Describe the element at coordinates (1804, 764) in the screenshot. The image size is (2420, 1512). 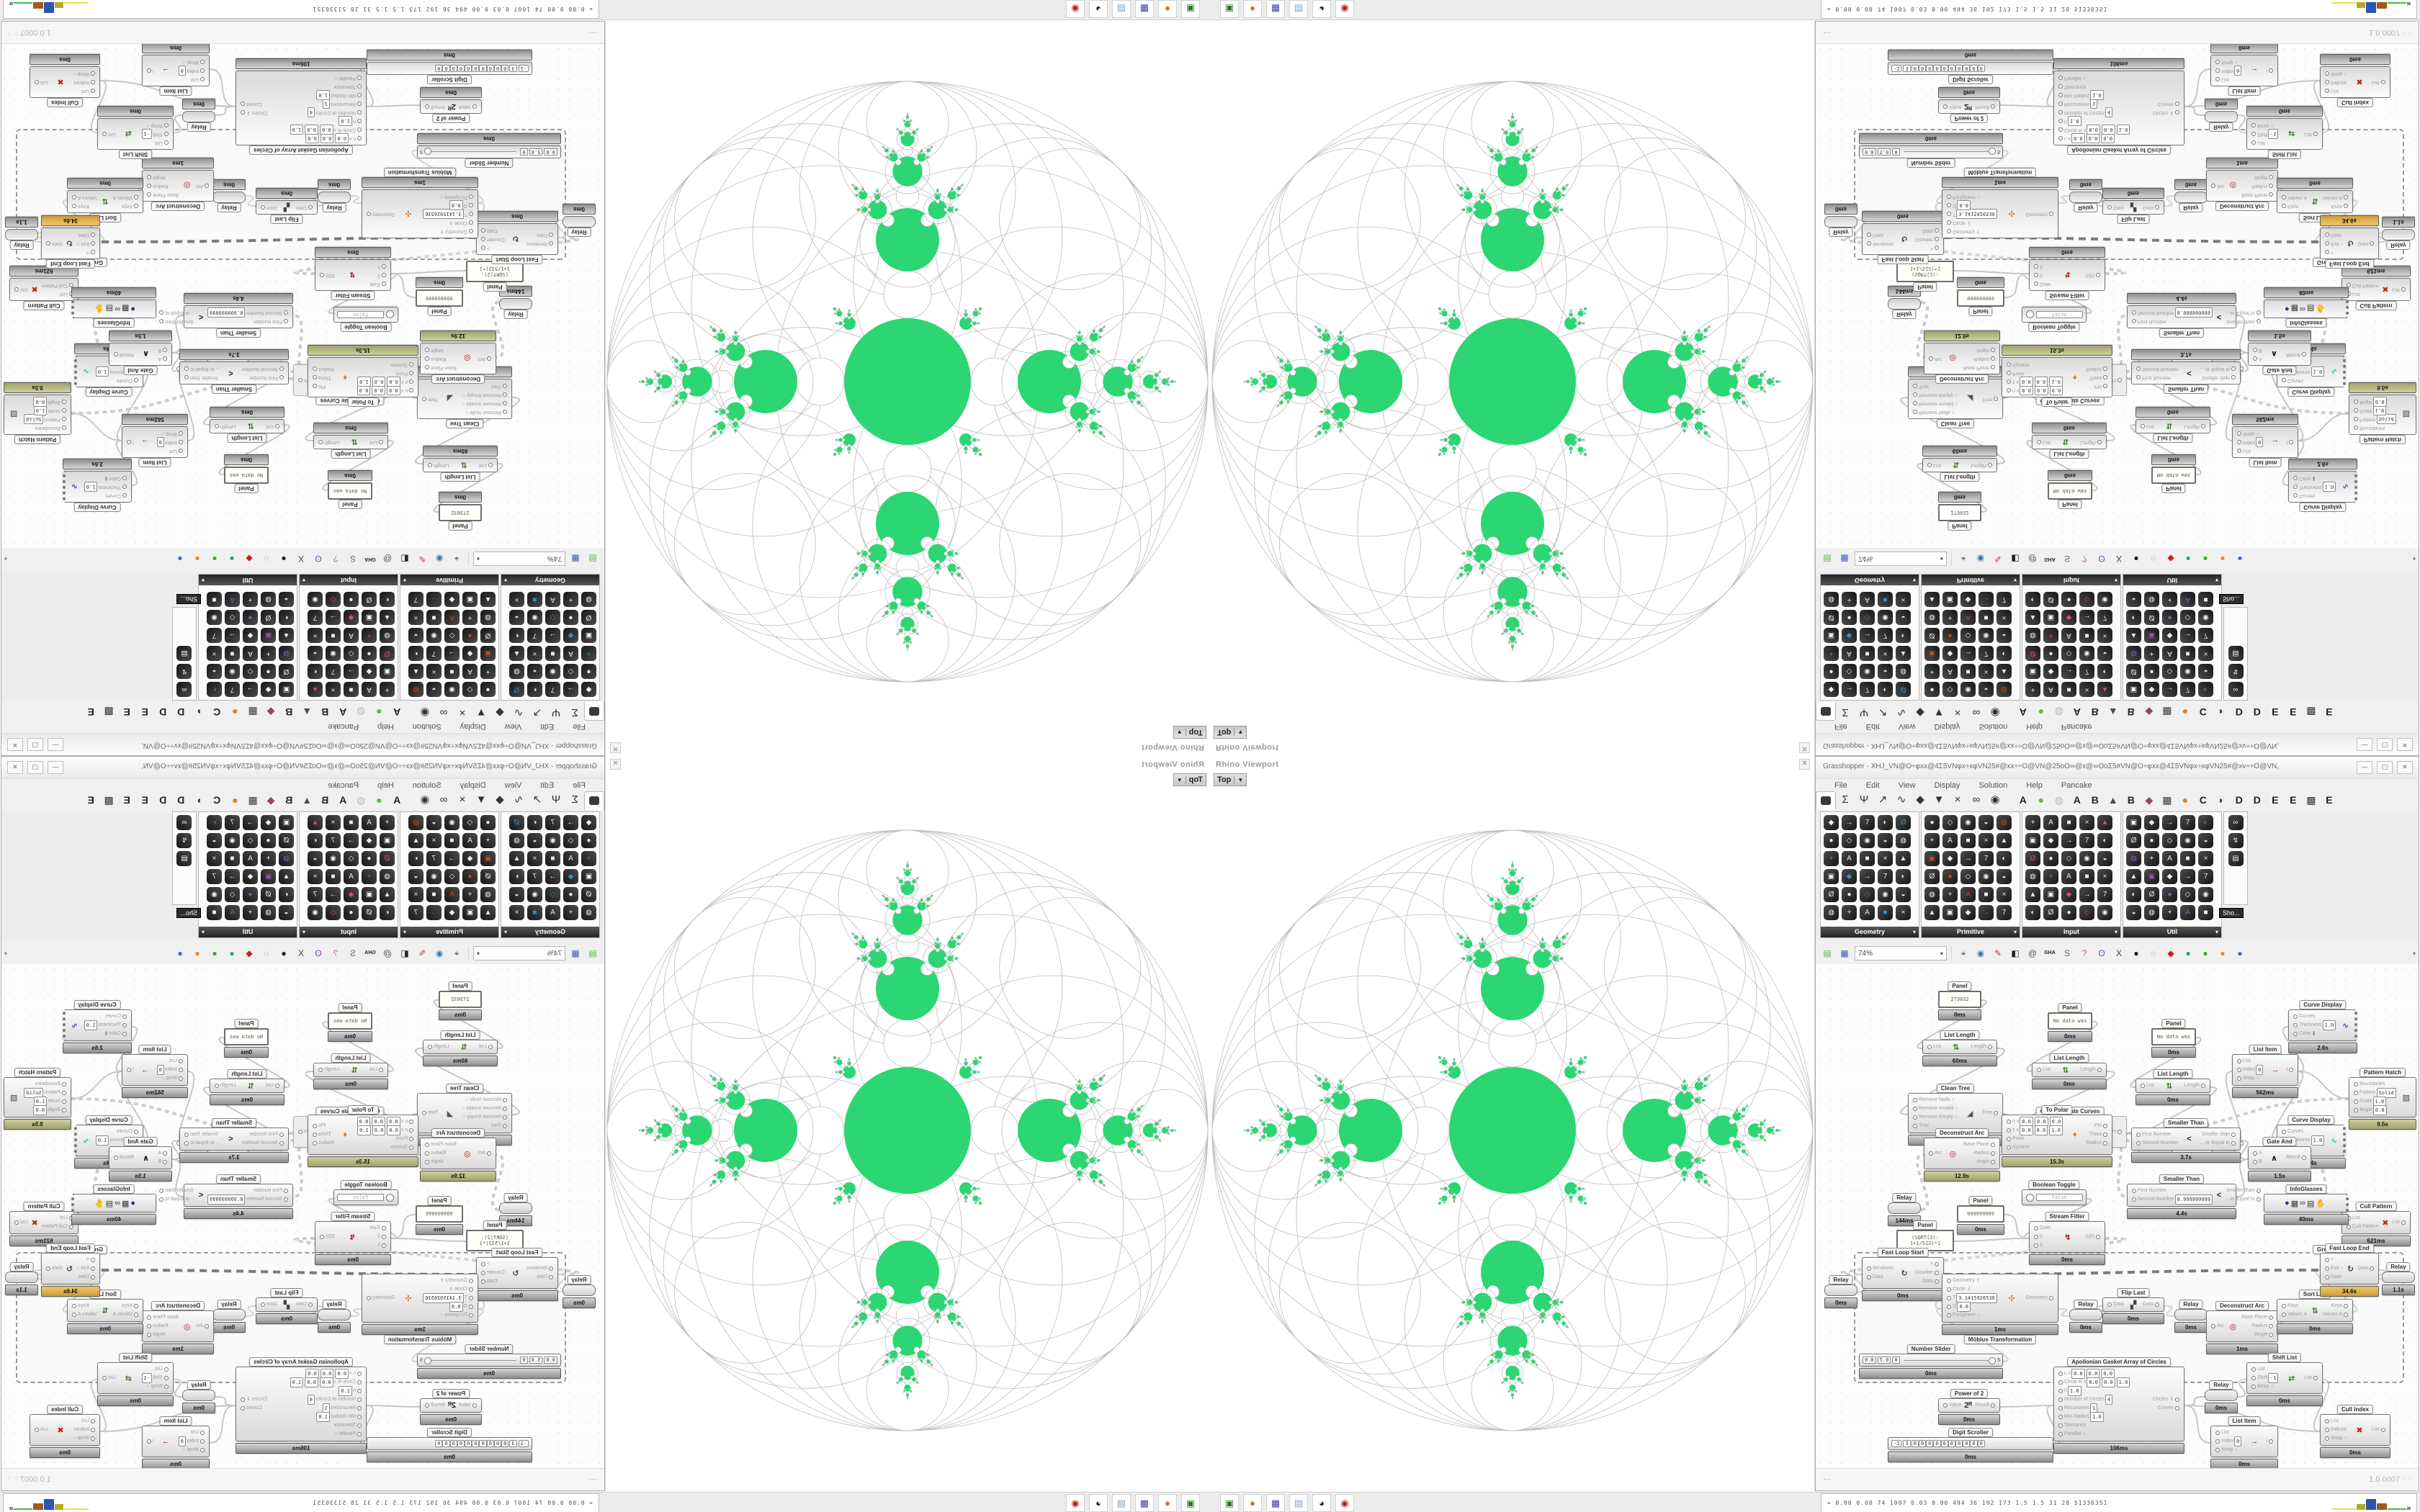
I see `close-icon: ✕` at that location.